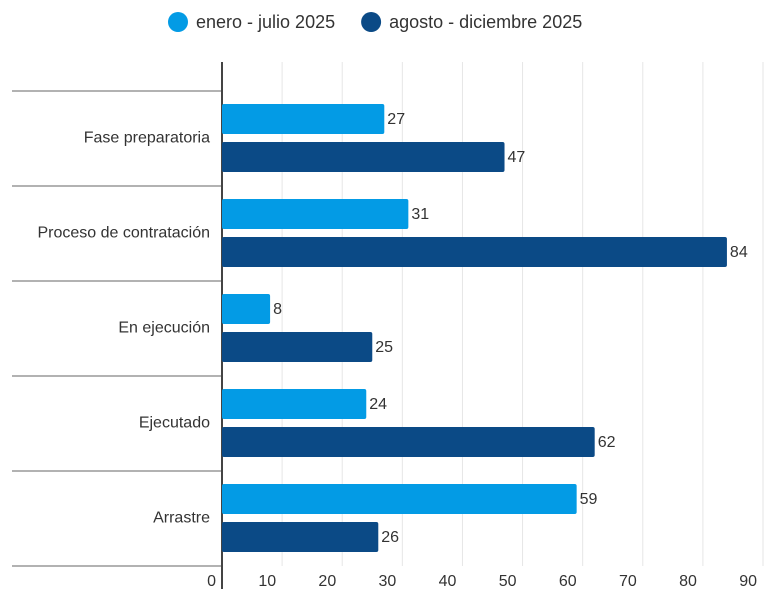 This screenshot has height=589, width=766. What do you see at coordinates (508, 581) in the screenshot?
I see `x-tick-label: 50` at bounding box center [508, 581].